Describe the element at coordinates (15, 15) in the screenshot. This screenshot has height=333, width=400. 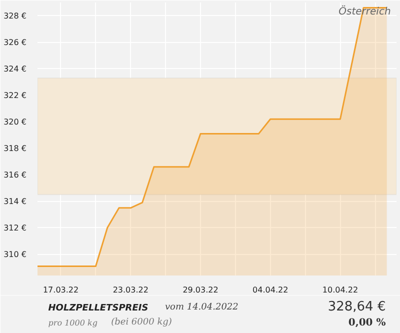
I see `y-tick-label: 328 €` at that location.